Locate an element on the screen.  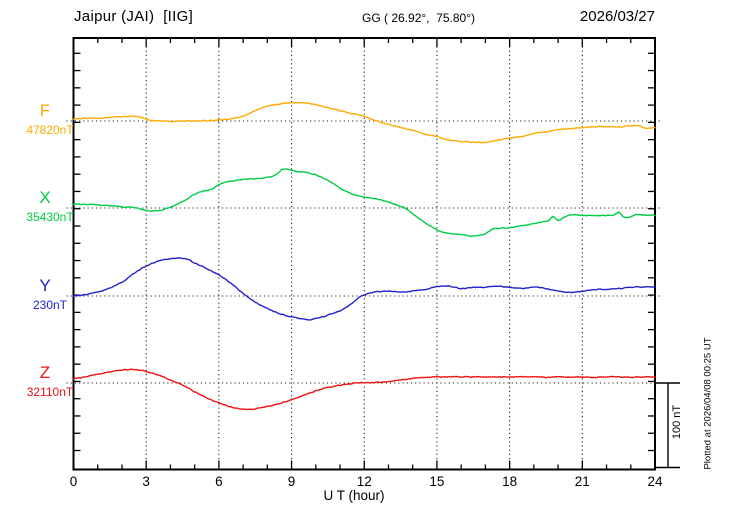
trace-F is located at coordinates (364, 122).